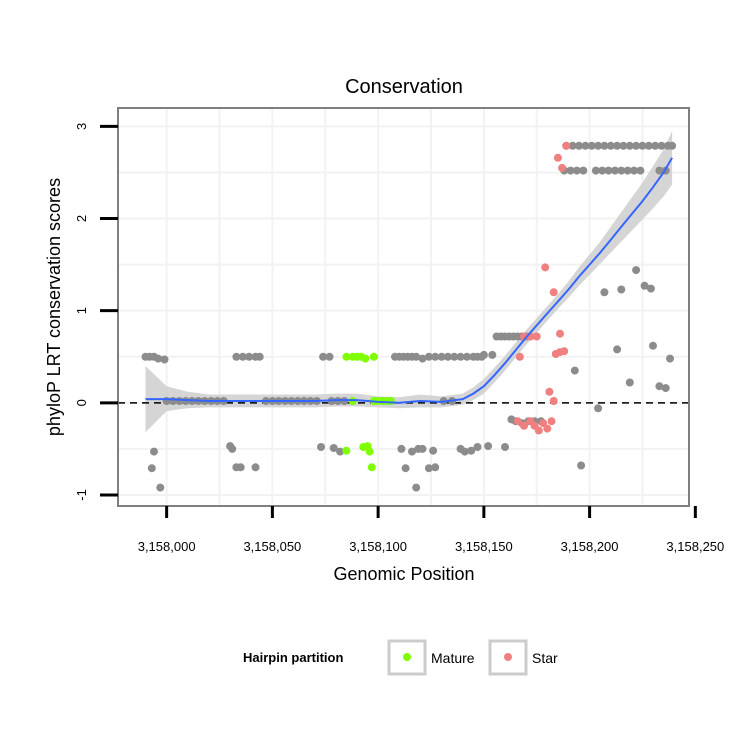  What do you see at coordinates (81, 310) in the screenshot?
I see `y-tick-label: 1` at bounding box center [81, 310].